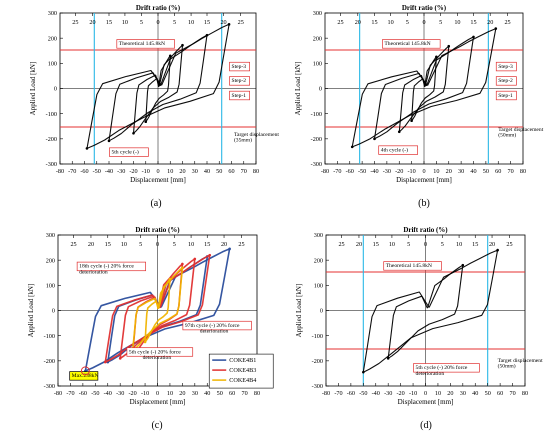 This screenshot has width=550, height=434. What do you see at coordinates (182, 393) in the screenshot?
I see `x-tick-label: 20` at bounding box center [182, 393].